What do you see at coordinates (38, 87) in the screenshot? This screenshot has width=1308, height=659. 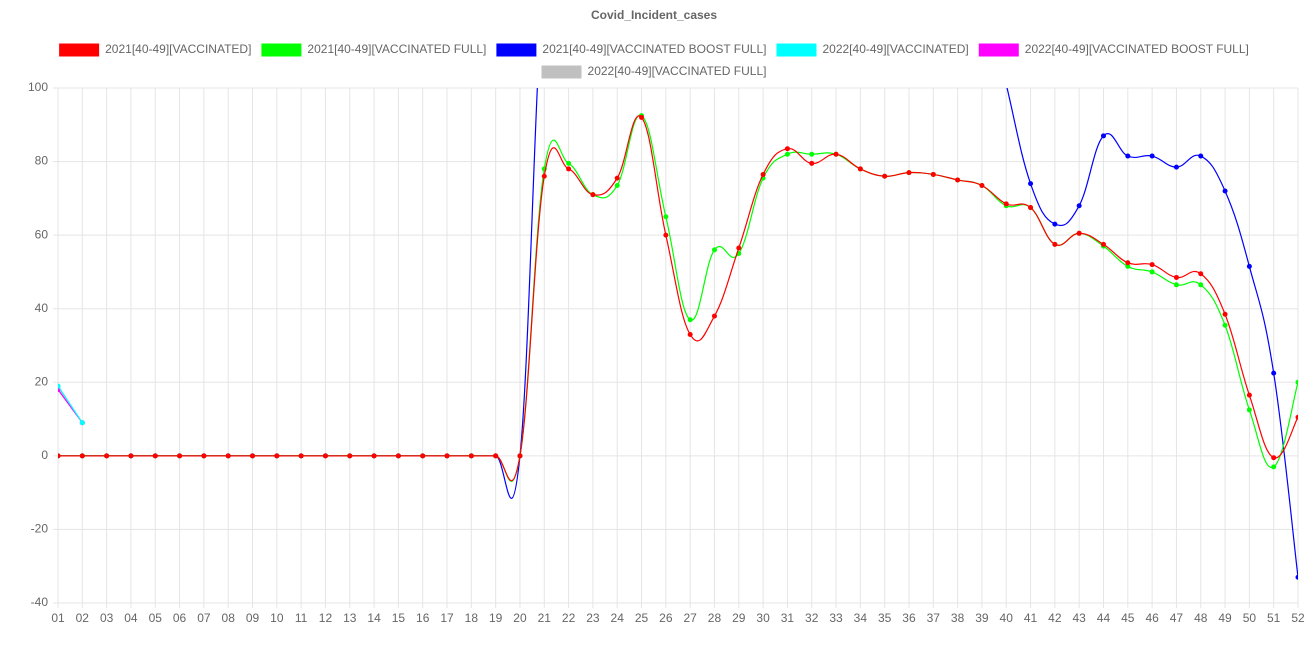 I see `y-tick-label: 100` at bounding box center [38, 87].